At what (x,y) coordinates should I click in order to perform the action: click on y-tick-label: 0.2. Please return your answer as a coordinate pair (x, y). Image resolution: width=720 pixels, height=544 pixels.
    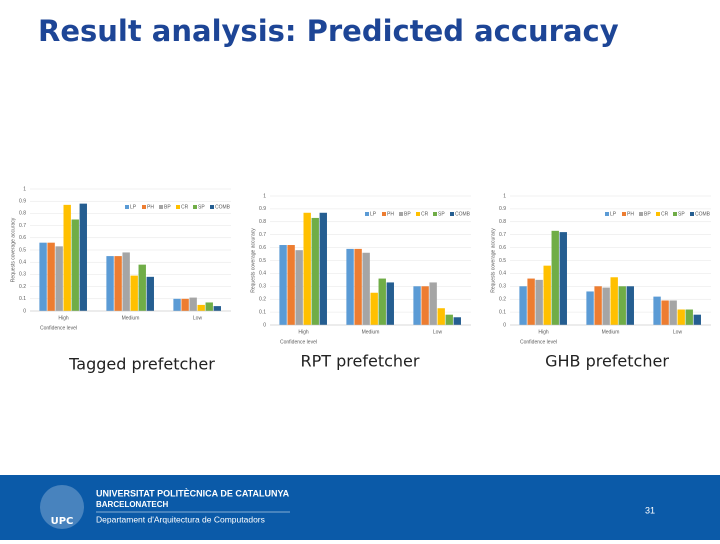
    Looking at the image, I should click on (502, 300).